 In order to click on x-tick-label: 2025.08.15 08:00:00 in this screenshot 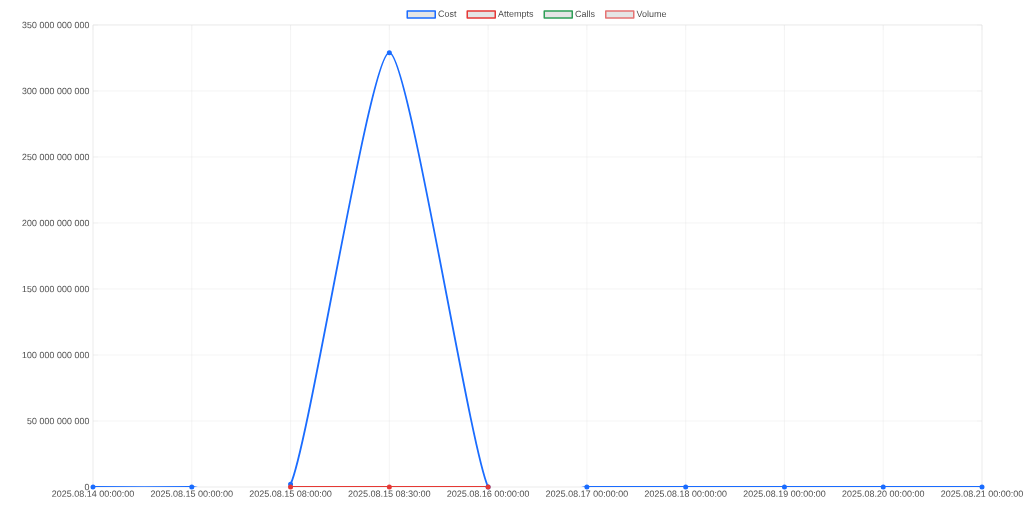, I will do `click(290, 493)`.